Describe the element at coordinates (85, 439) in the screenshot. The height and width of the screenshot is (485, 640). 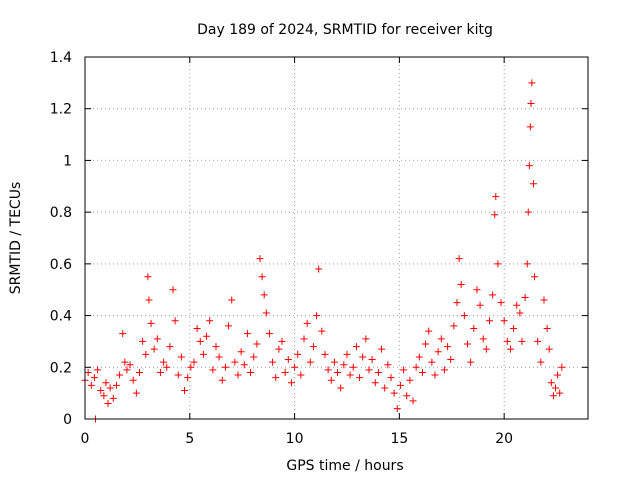
I see `x-tick-label: 0` at that location.